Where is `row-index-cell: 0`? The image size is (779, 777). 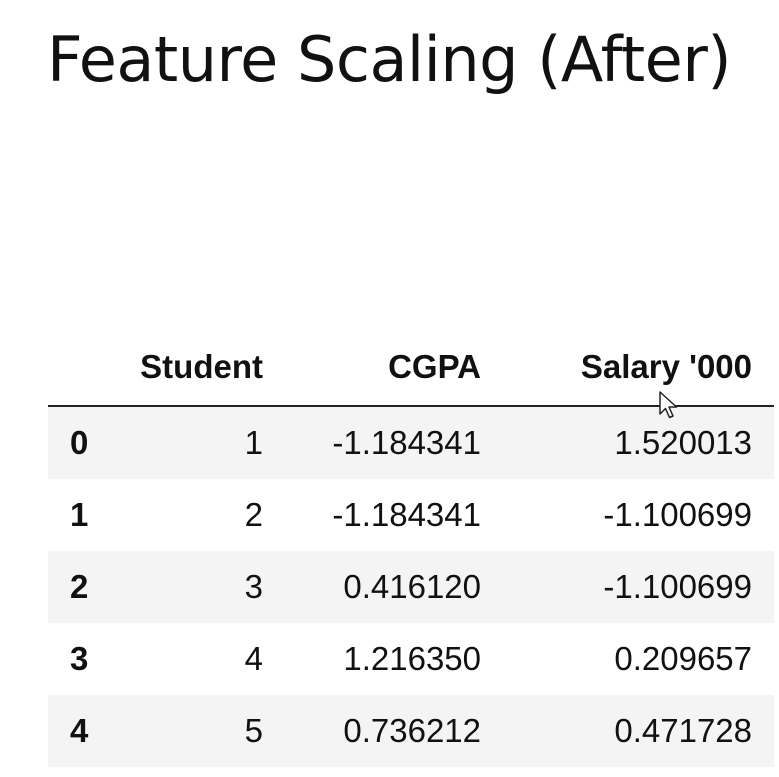 row-index-cell: 0 is located at coordinates (79, 442).